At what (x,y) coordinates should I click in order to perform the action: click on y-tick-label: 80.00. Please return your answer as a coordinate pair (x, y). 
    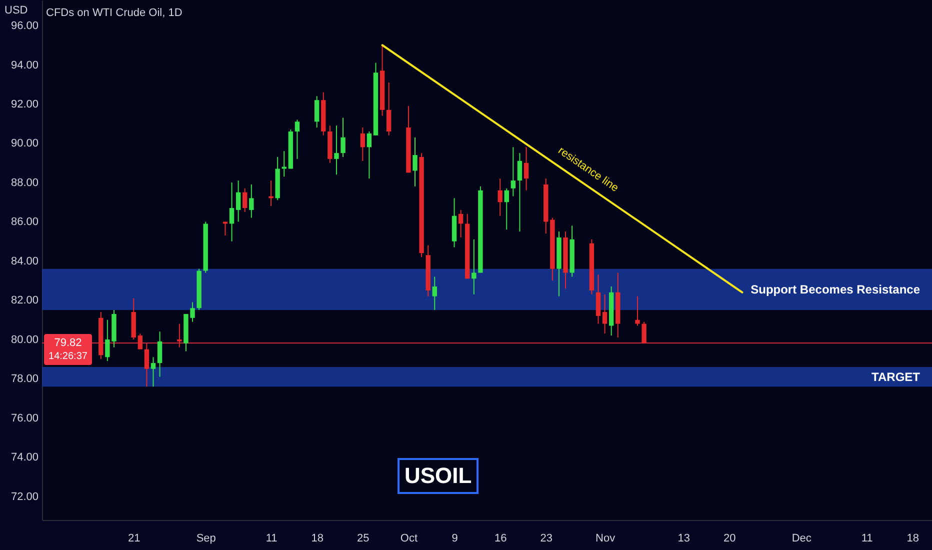
    Looking at the image, I should click on (24, 340).